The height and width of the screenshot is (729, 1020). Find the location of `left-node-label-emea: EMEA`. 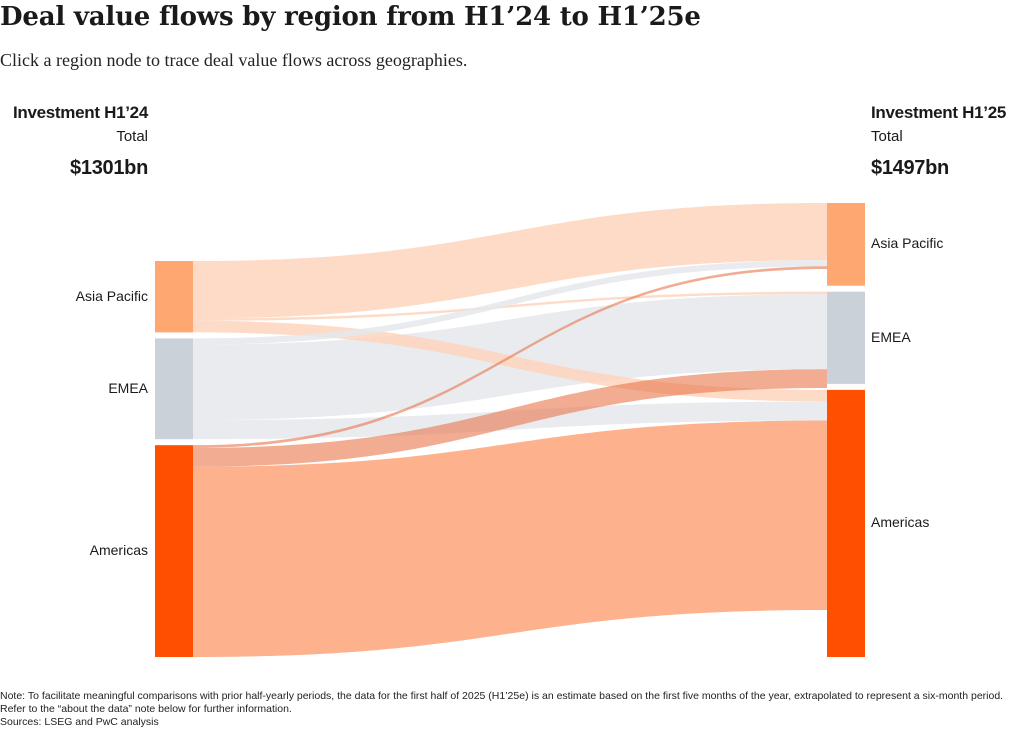

left-node-label-emea: EMEA is located at coordinates (128, 387).